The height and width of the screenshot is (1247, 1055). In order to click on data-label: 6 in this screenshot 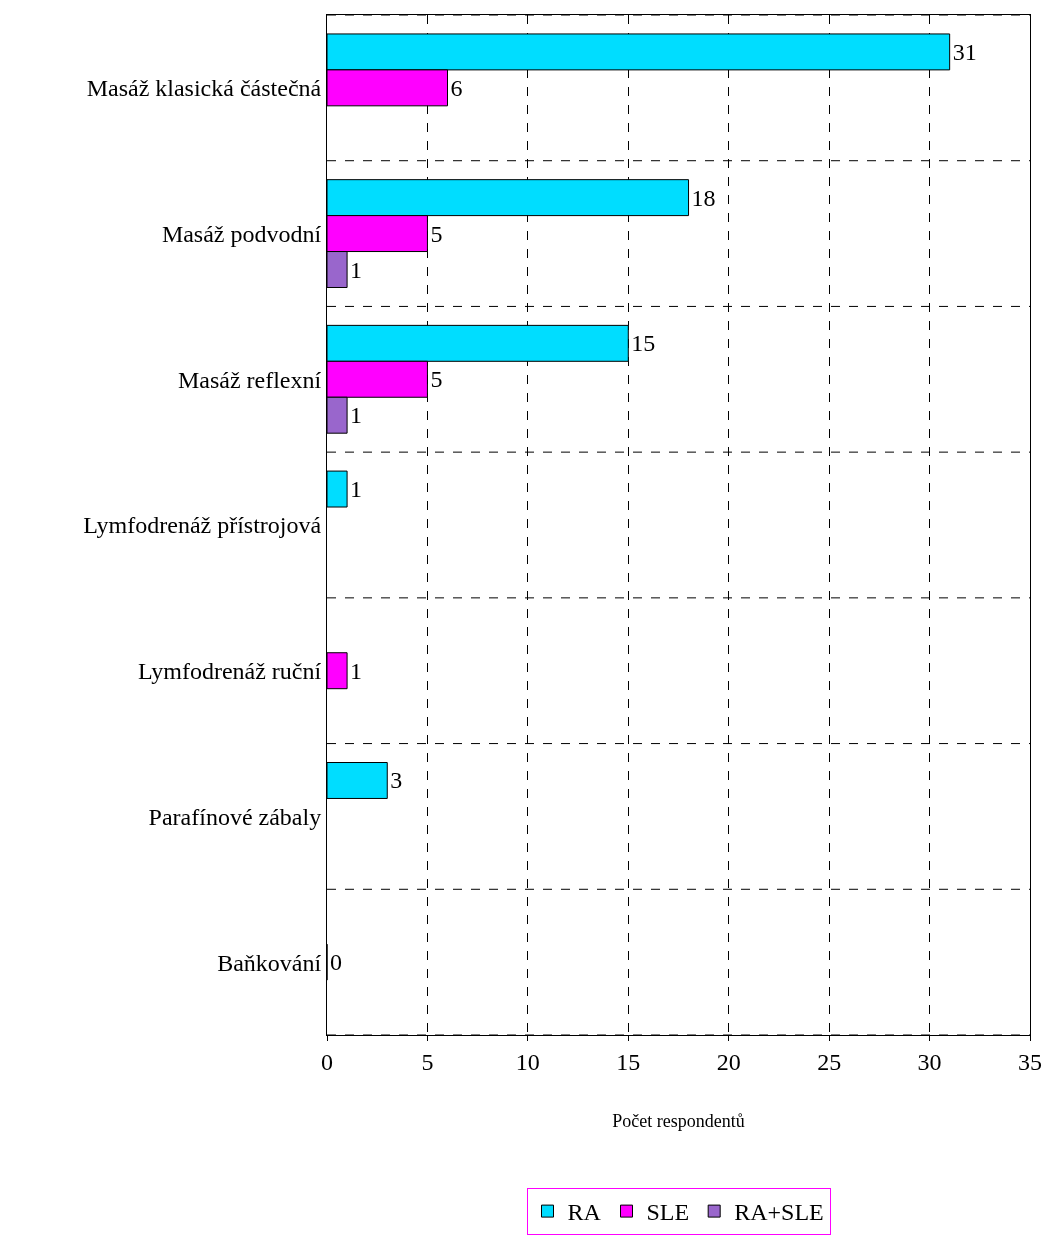, I will do `click(456, 87)`.